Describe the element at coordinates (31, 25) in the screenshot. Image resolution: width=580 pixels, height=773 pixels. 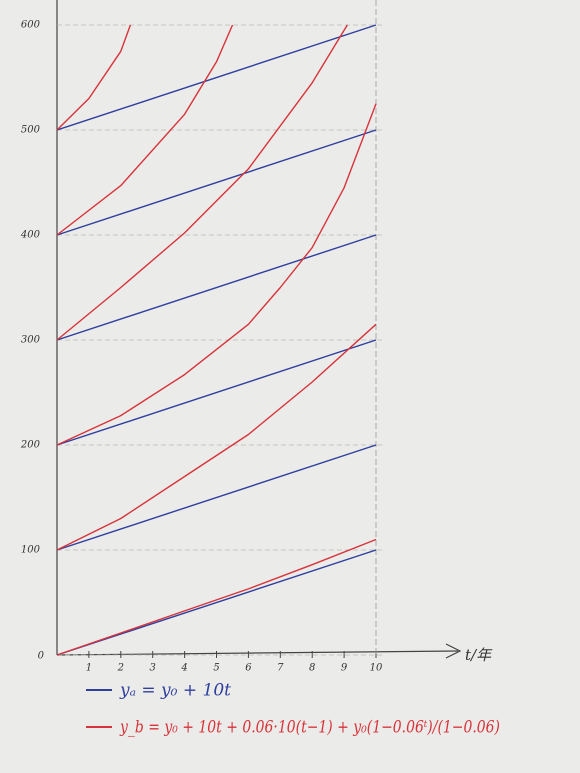
I see `y-tick-label: 600` at that location.